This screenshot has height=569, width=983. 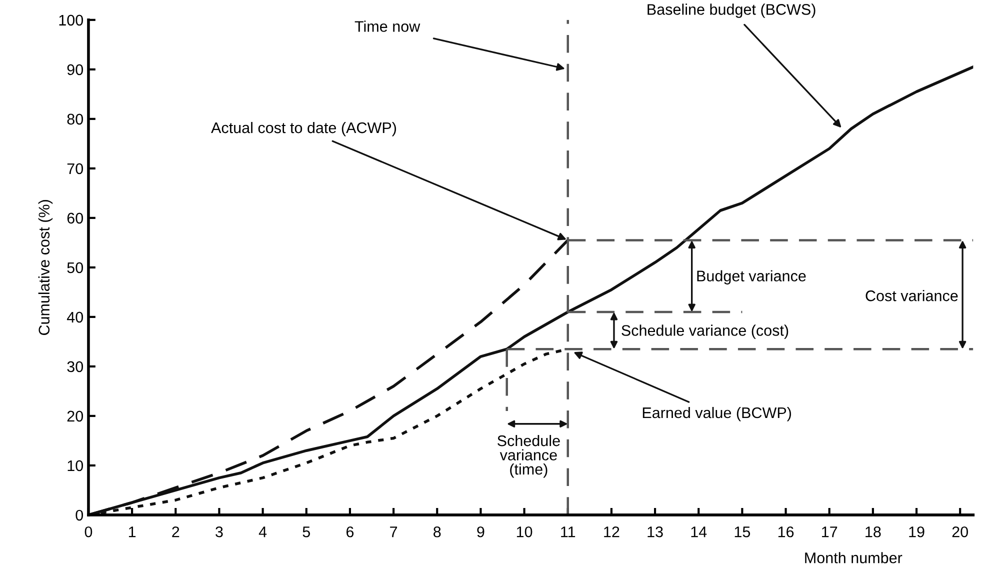 I want to click on annotation: Earned value (BCWP), so click(x=717, y=414).